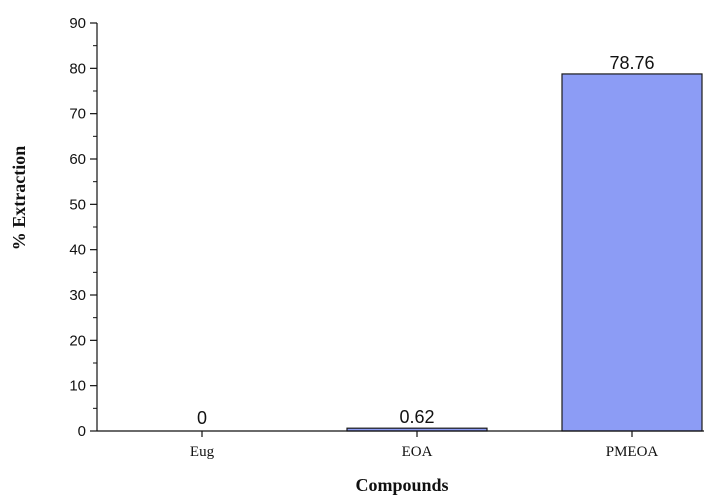  What do you see at coordinates (401, 485) in the screenshot?
I see `x-axis-title: Compounds` at bounding box center [401, 485].